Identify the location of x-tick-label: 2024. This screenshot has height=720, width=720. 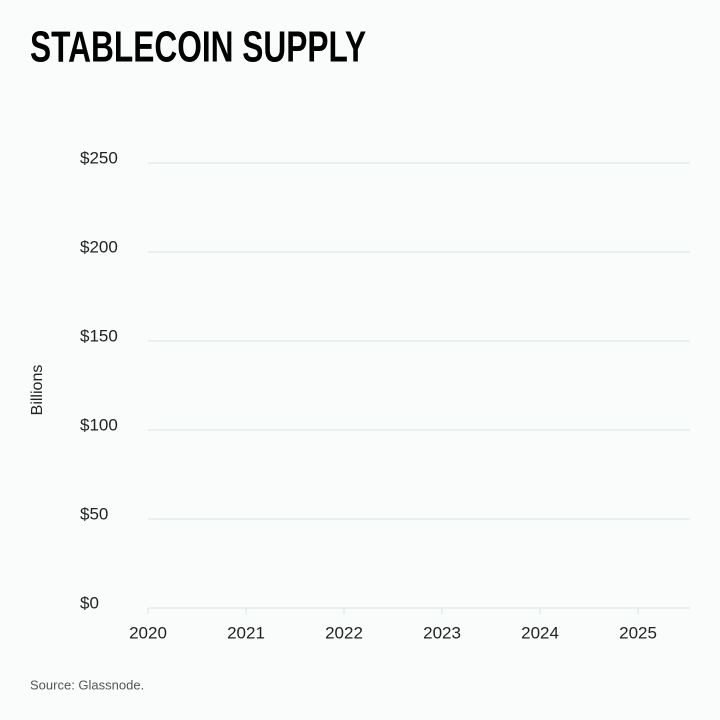
(540, 632).